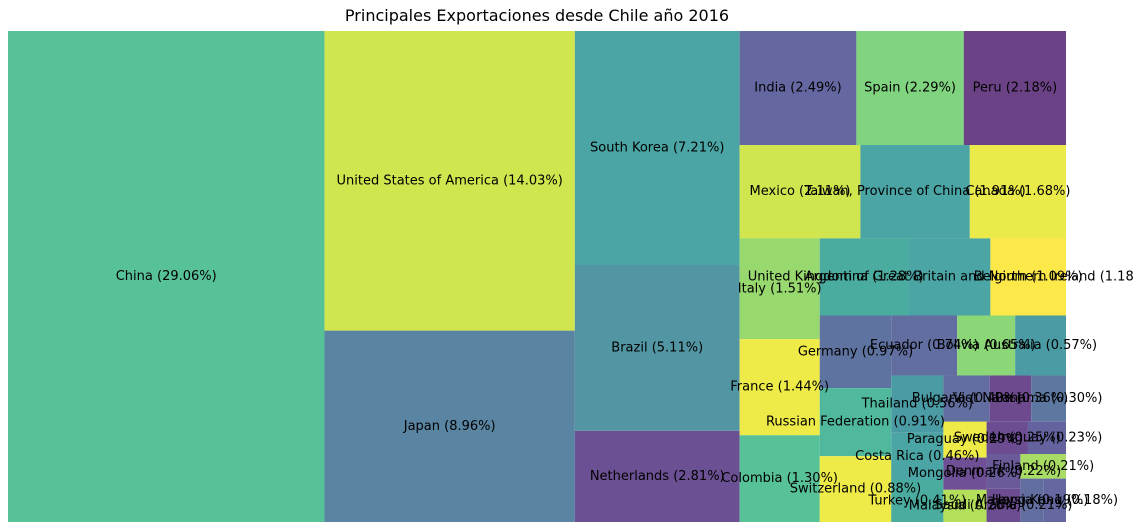 The width and height of the screenshot is (1134, 526). I want to click on treemap-label: Denmark (0.22%), so click(1003, 471).